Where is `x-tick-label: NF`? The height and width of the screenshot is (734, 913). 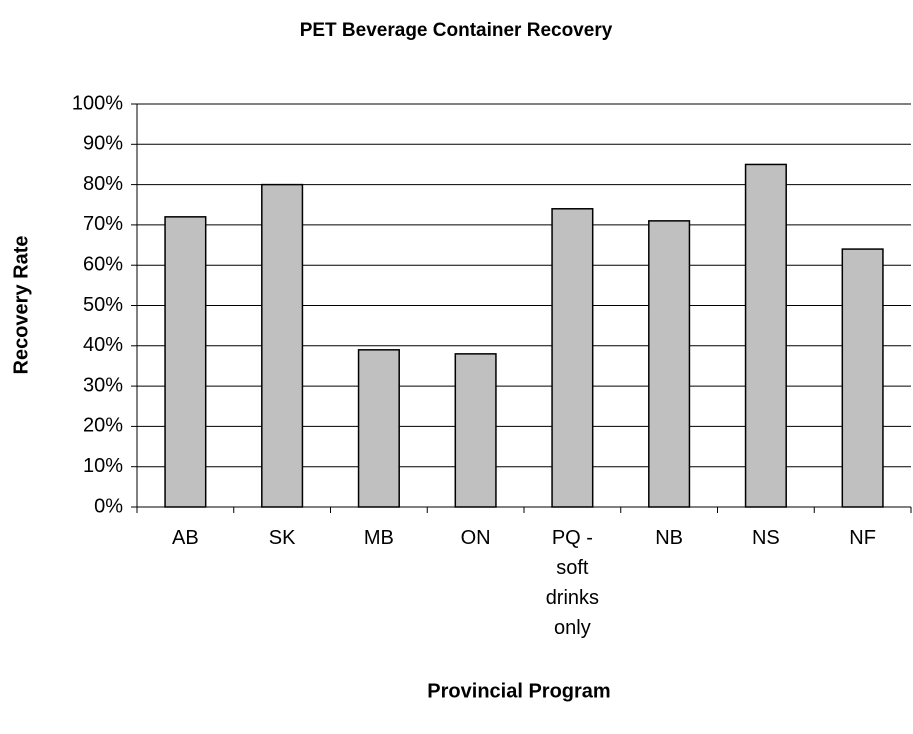
x-tick-label: NF is located at coordinates (862, 538).